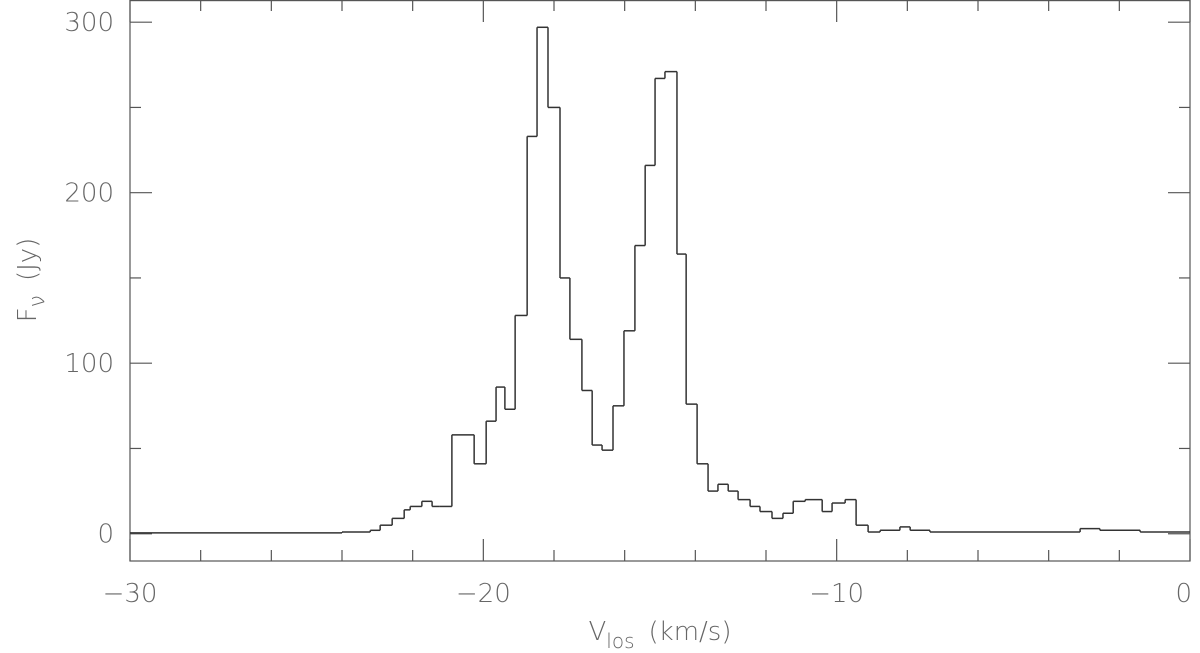  I want to click on y-tick-label: 0, so click(105, 535).